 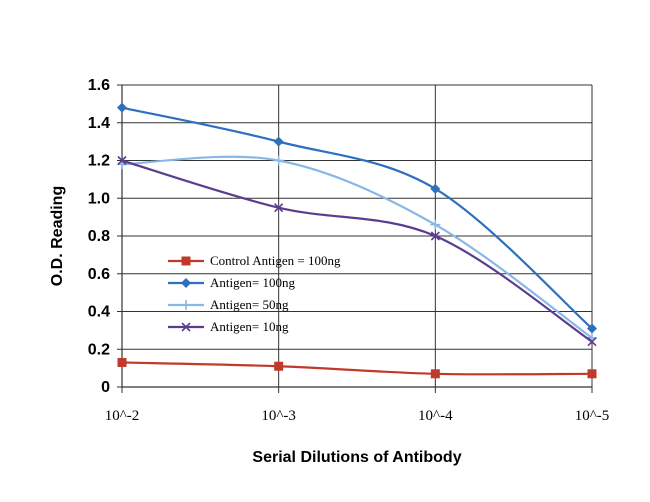 I want to click on x-tick-labels: 10^-2 10^-3 10^-4 10^-5, so click(x=357, y=416).